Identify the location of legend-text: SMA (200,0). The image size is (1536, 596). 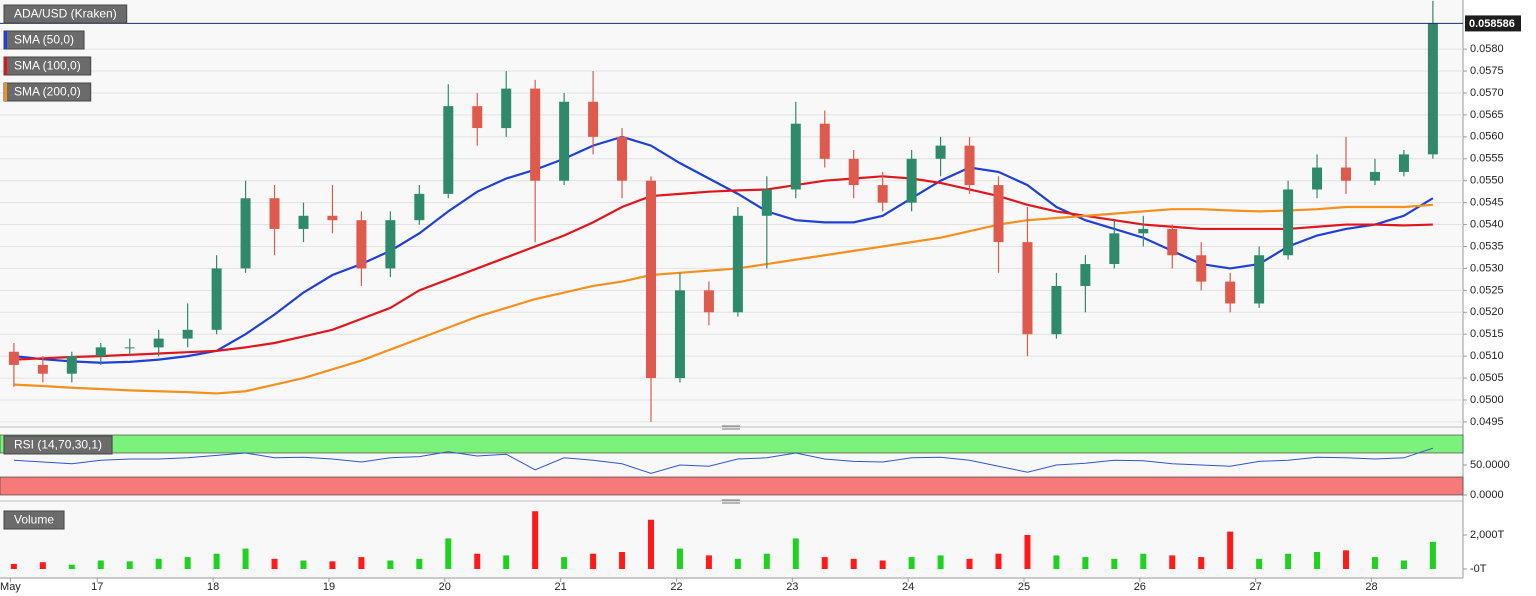
(47, 92).